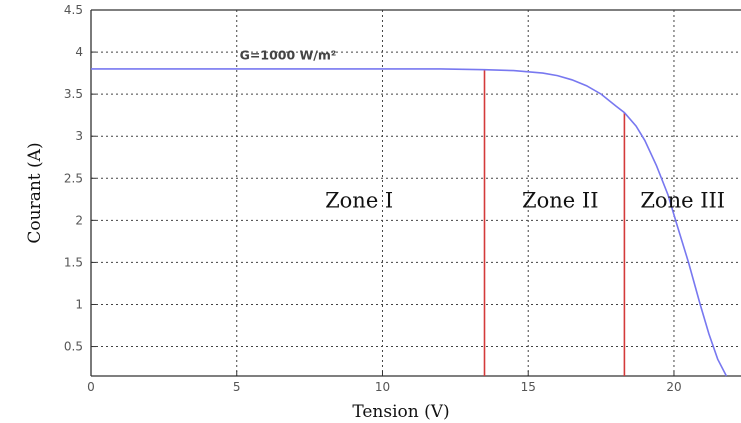 The width and height of the screenshot is (741, 423). I want to click on irradiance-annotation: G=1000 W/m², so click(288, 55).